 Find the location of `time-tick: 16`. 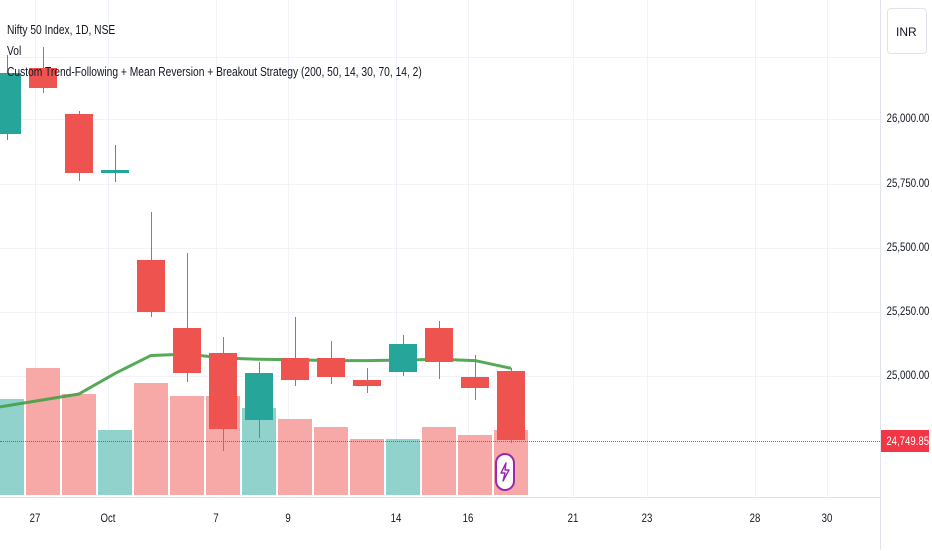

time-tick: 16 is located at coordinates (468, 518).